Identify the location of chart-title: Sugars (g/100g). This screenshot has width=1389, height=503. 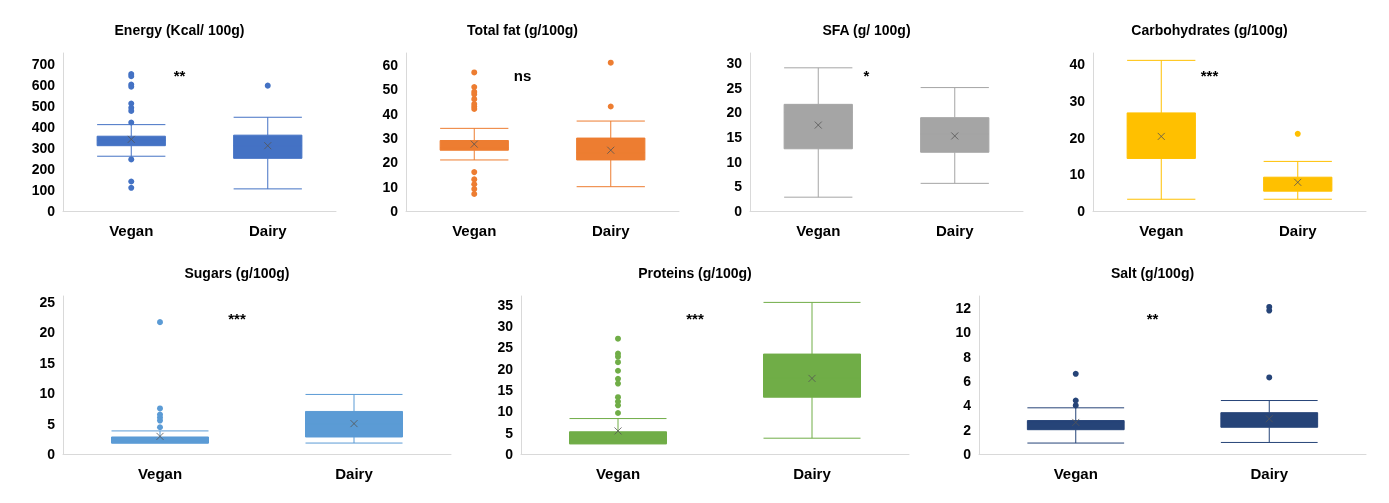
(237, 273).